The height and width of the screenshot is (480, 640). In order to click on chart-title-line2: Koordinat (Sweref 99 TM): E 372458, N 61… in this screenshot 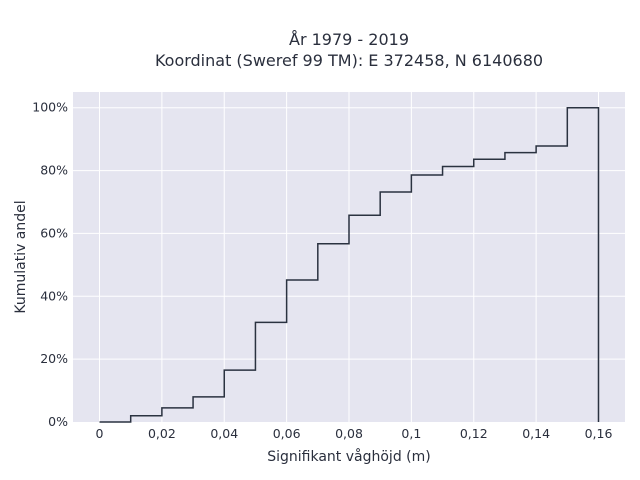, I will do `click(349, 60)`.